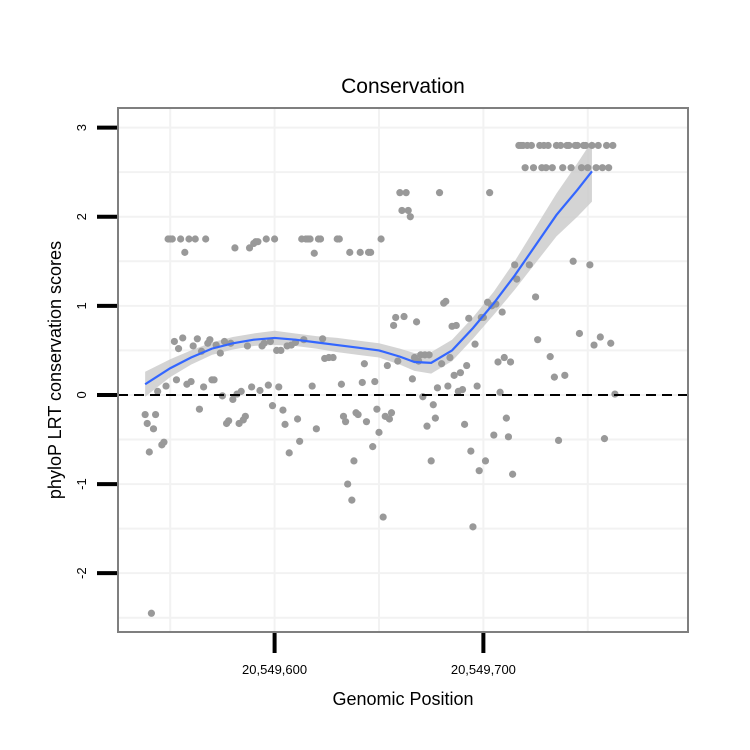 The image size is (750, 750). Describe the element at coordinates (403, 86) in the screenshot. I see `chart-title: Conservation` at that location.